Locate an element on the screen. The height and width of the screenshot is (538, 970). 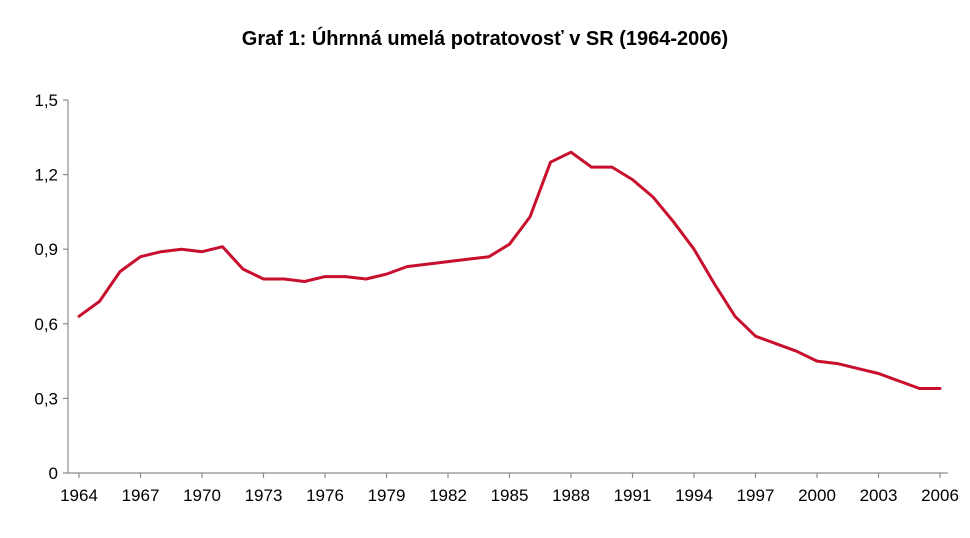
x-tick-label: 1970 is located at coordinates (202, 495).